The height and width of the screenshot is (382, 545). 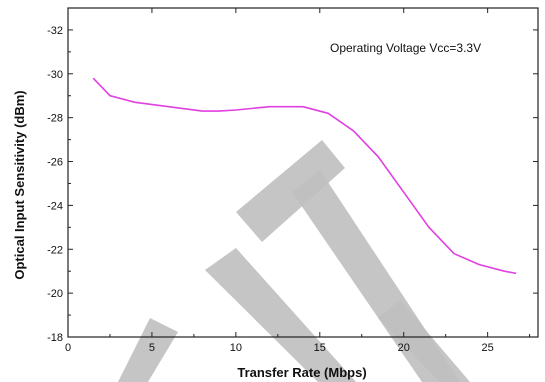 What do you see at coordinates (55, 294) in the screenshot?
I see `y-tick-label: -20` at bounding box center [55, 294].